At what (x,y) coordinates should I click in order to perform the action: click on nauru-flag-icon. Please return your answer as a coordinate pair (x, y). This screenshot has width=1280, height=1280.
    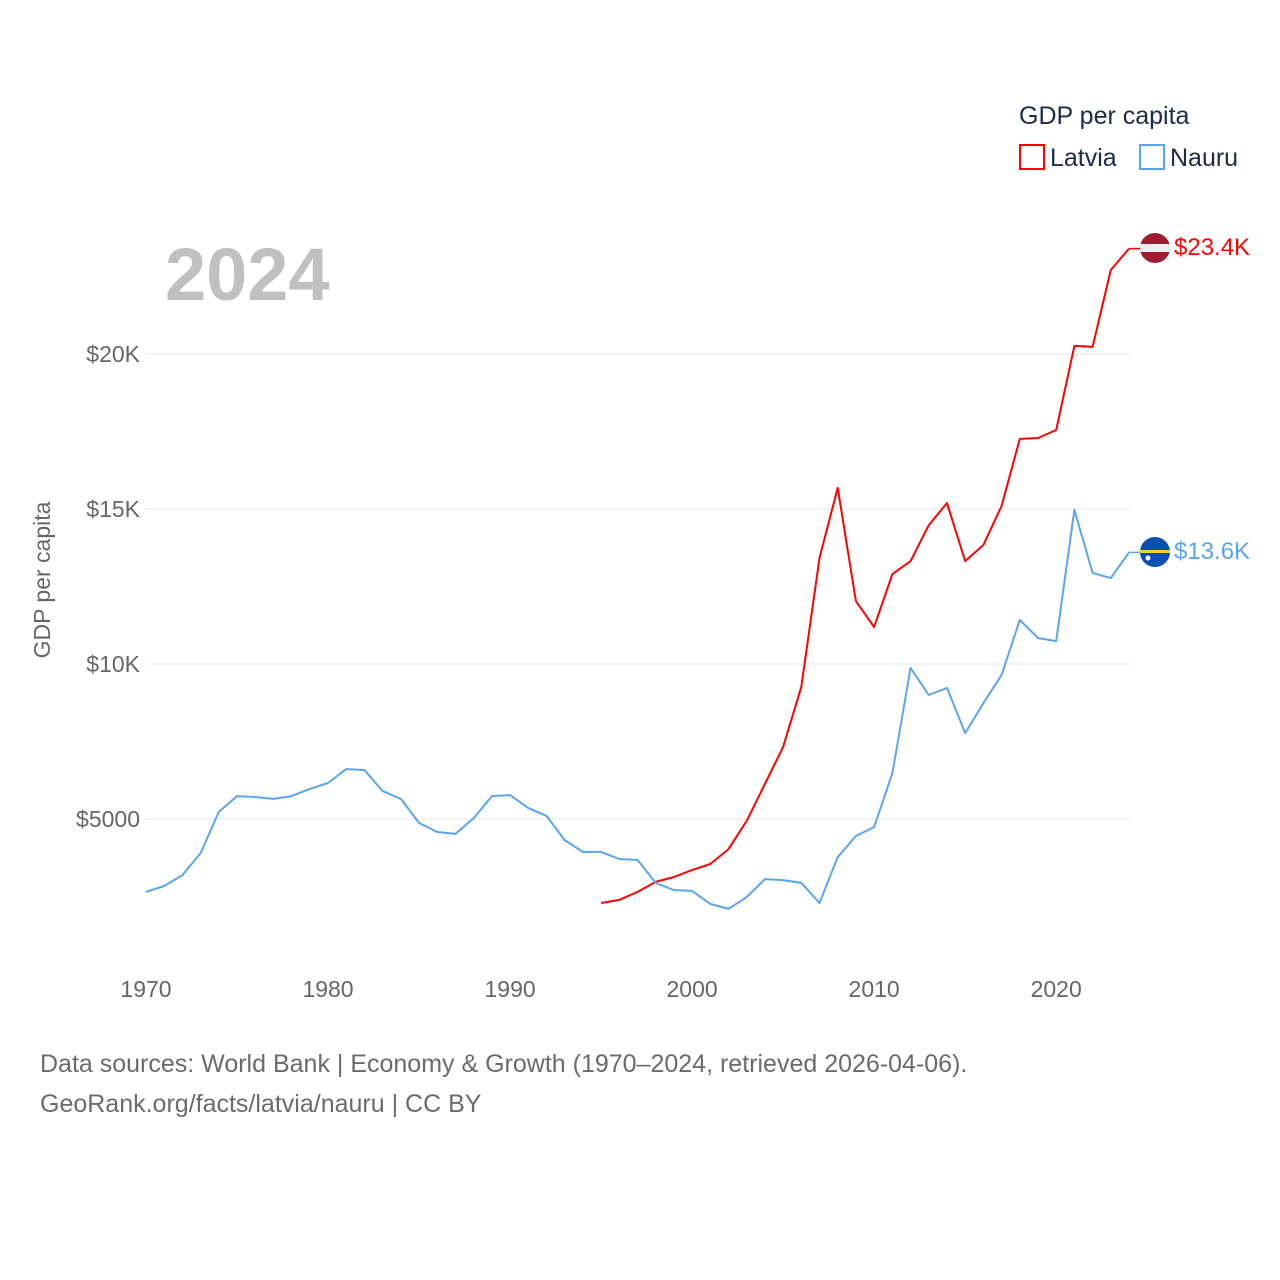
    Looking at the image, I should click on (1155, 552).